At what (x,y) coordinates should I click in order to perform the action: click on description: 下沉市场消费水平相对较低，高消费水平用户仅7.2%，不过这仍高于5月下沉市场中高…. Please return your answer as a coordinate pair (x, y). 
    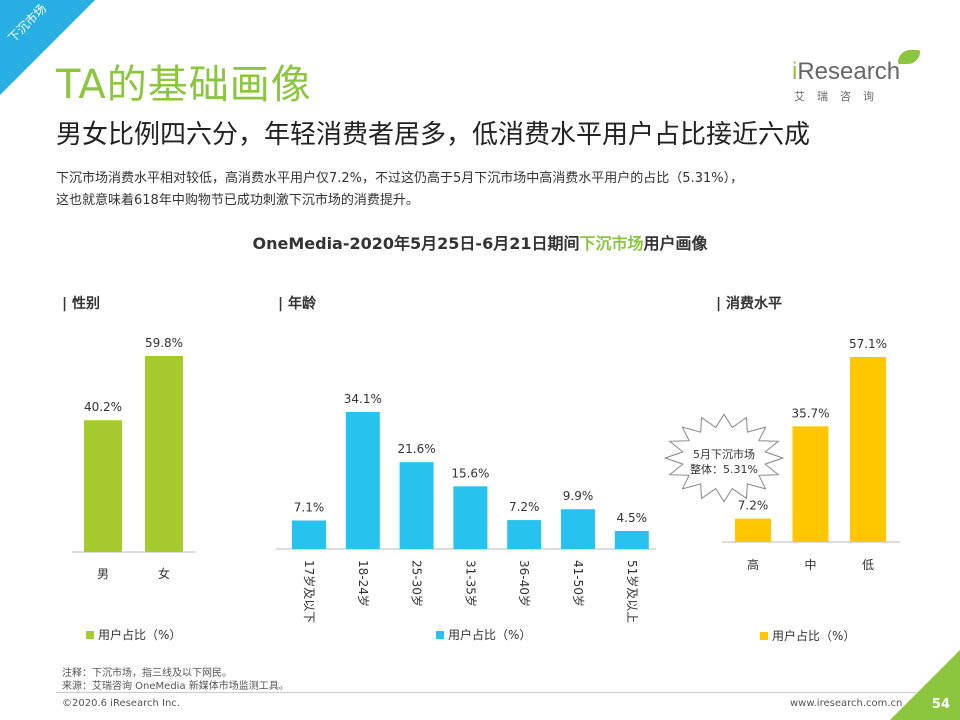
    Looking at the image, I should click on (491, 190).